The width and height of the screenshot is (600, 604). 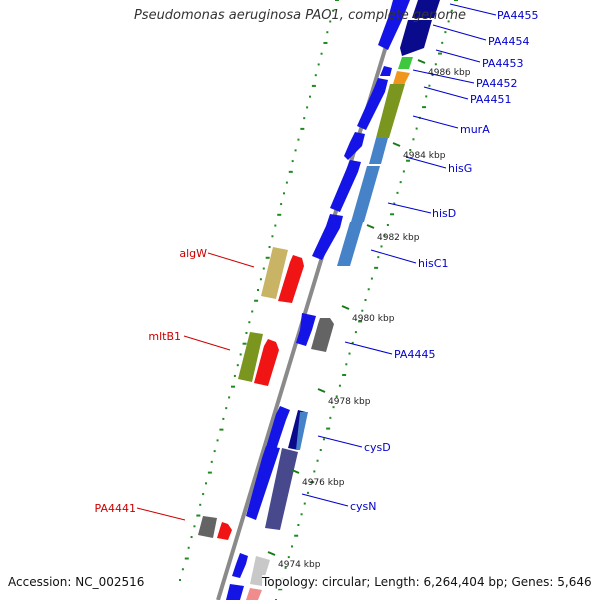 What do you see at coordinates (377, 447) in the screenshot?
I see `gene-label: cysD` at bounding box center [377, 447].